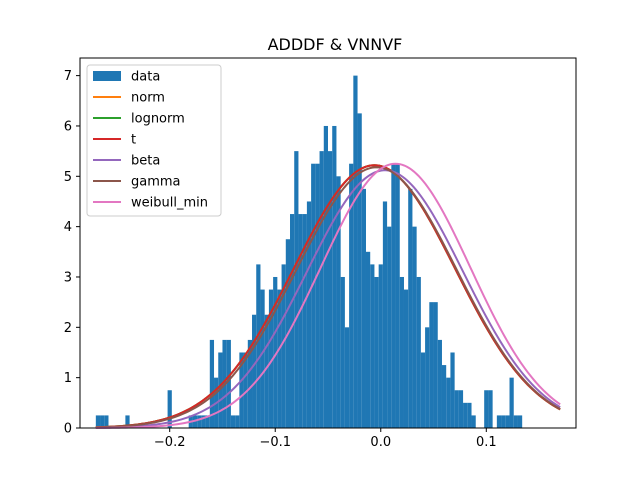 This screenshot has height=480, width=640. I want to click on y-tick-label: 2, so click(68, 328).